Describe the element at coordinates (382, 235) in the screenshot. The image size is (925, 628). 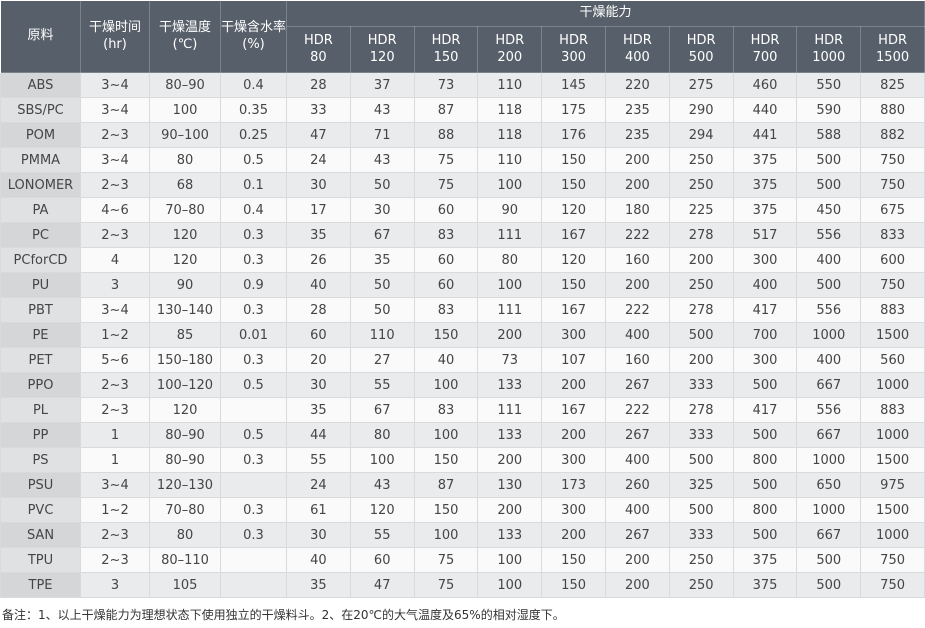
I see `cell-capacity: 67` at that location.